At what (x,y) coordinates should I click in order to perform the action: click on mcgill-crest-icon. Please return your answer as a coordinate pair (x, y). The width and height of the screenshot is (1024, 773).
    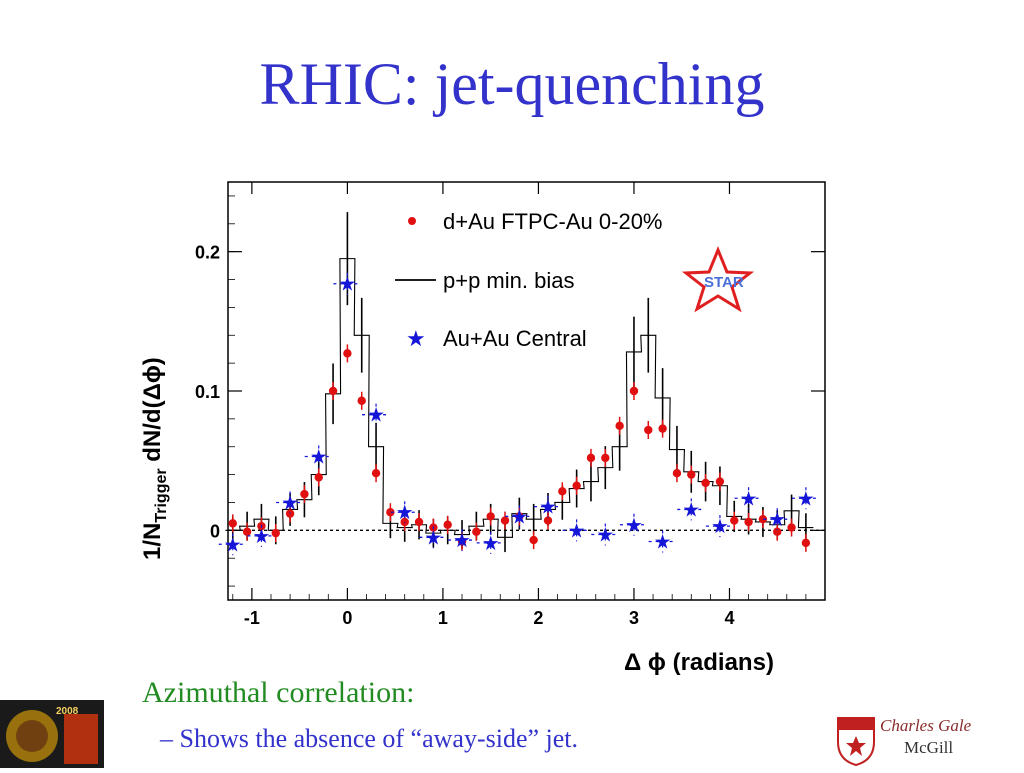
    Looking at the image, I should click on (856, 741).